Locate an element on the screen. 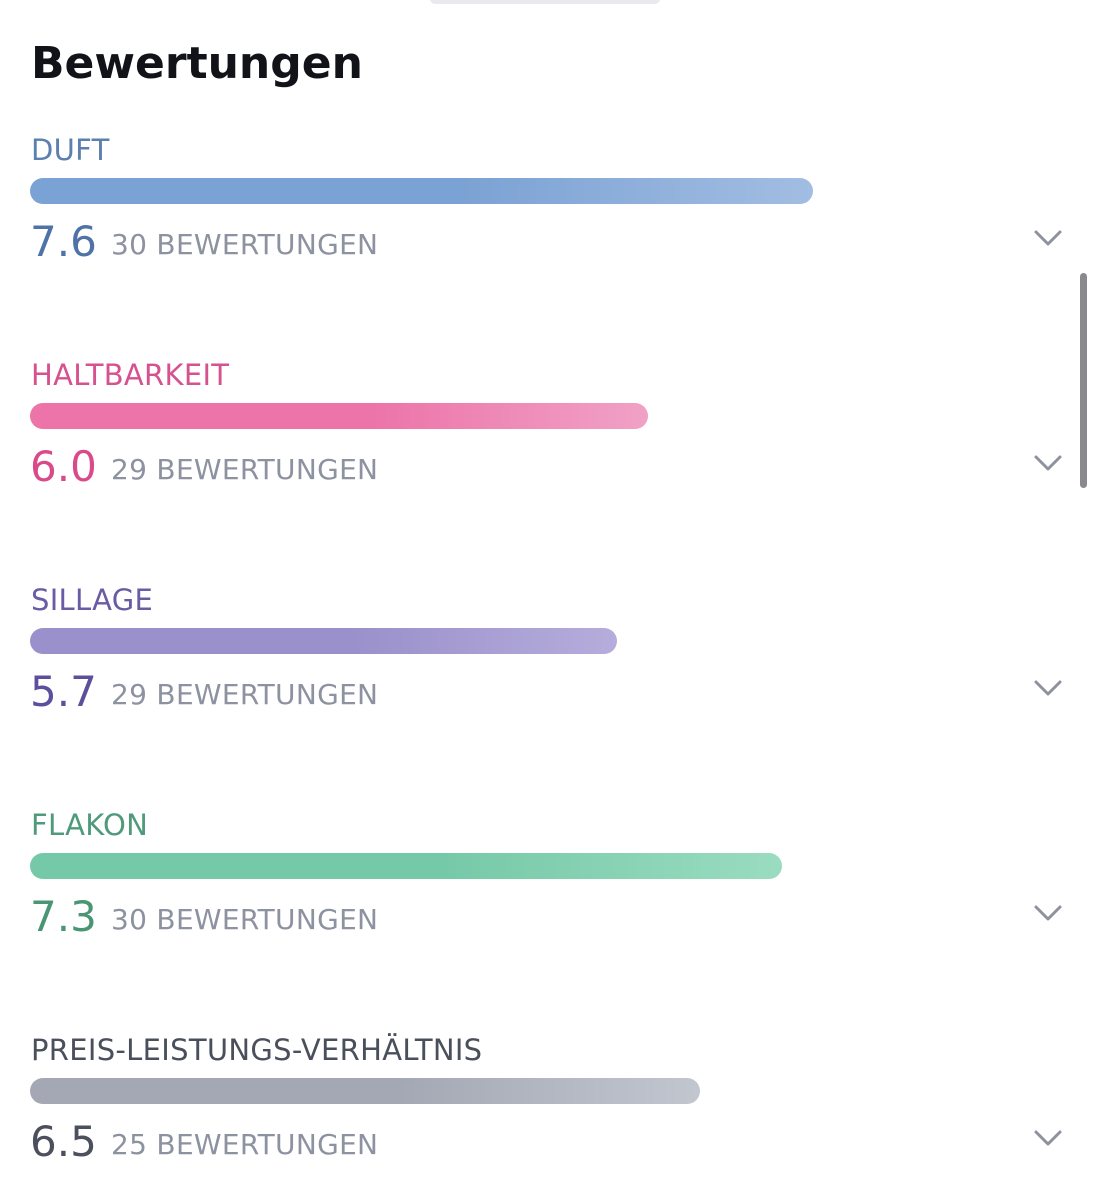 This screenshot has width=1095, height=1200. rating-count: 25 BEWERTUNGEN is located at coordinates (245, 1144).